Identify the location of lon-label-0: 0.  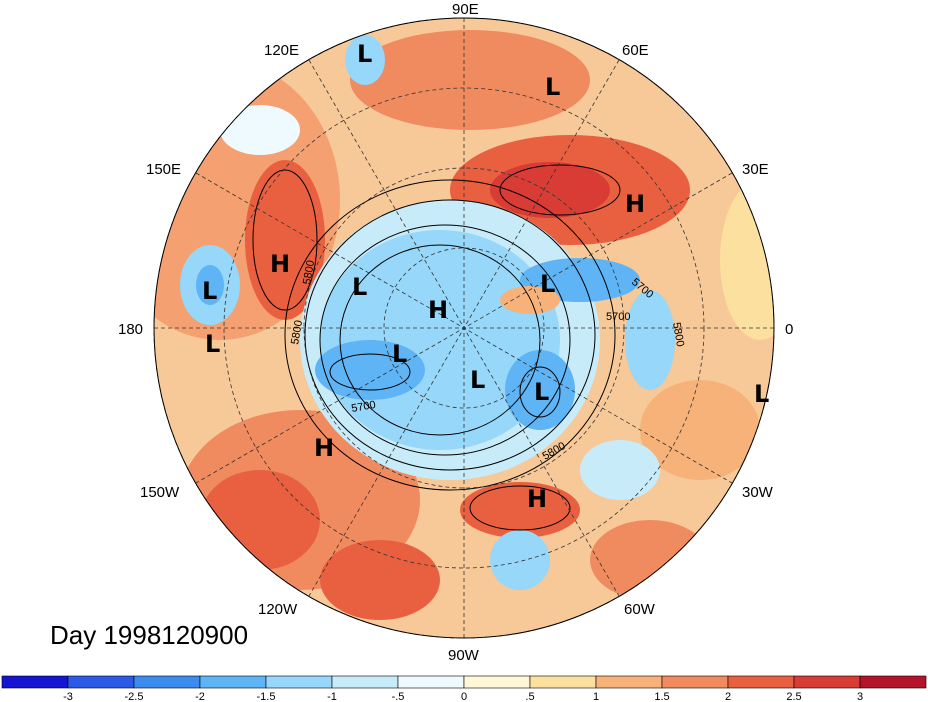
(789, 329).